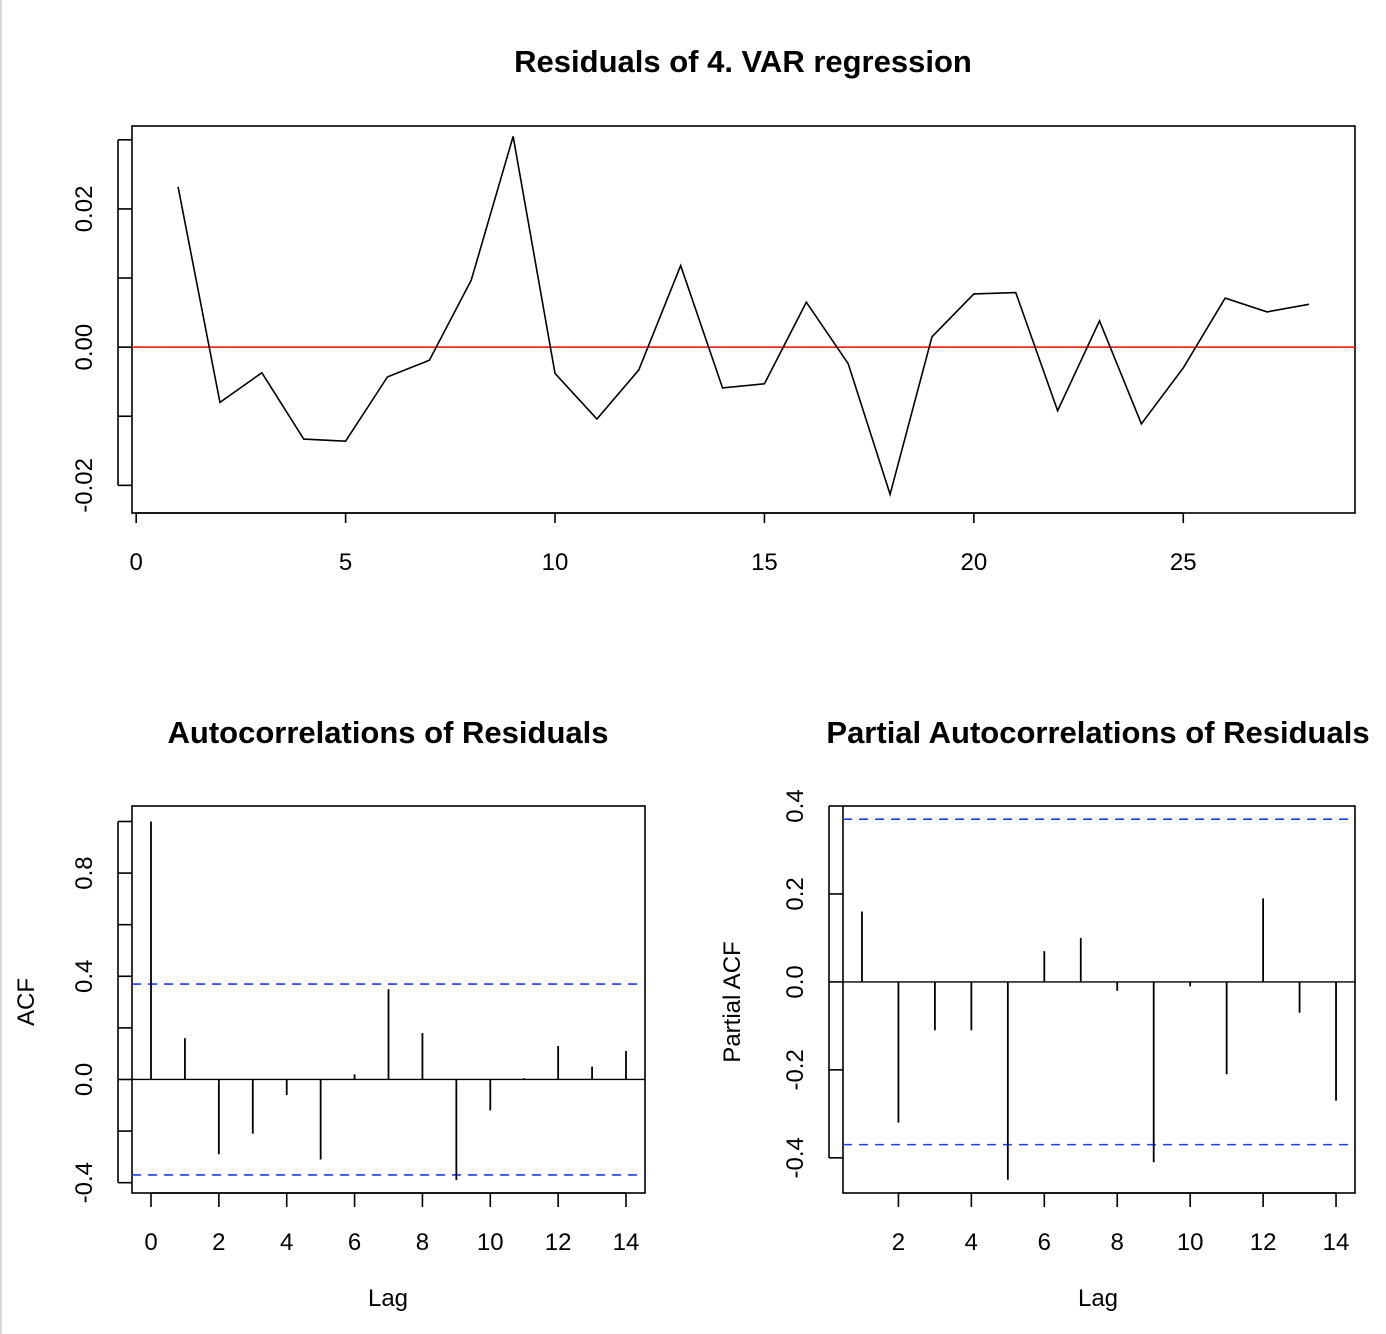  I want to click on residuals-x-tick-label: 5, so click(345, 562).